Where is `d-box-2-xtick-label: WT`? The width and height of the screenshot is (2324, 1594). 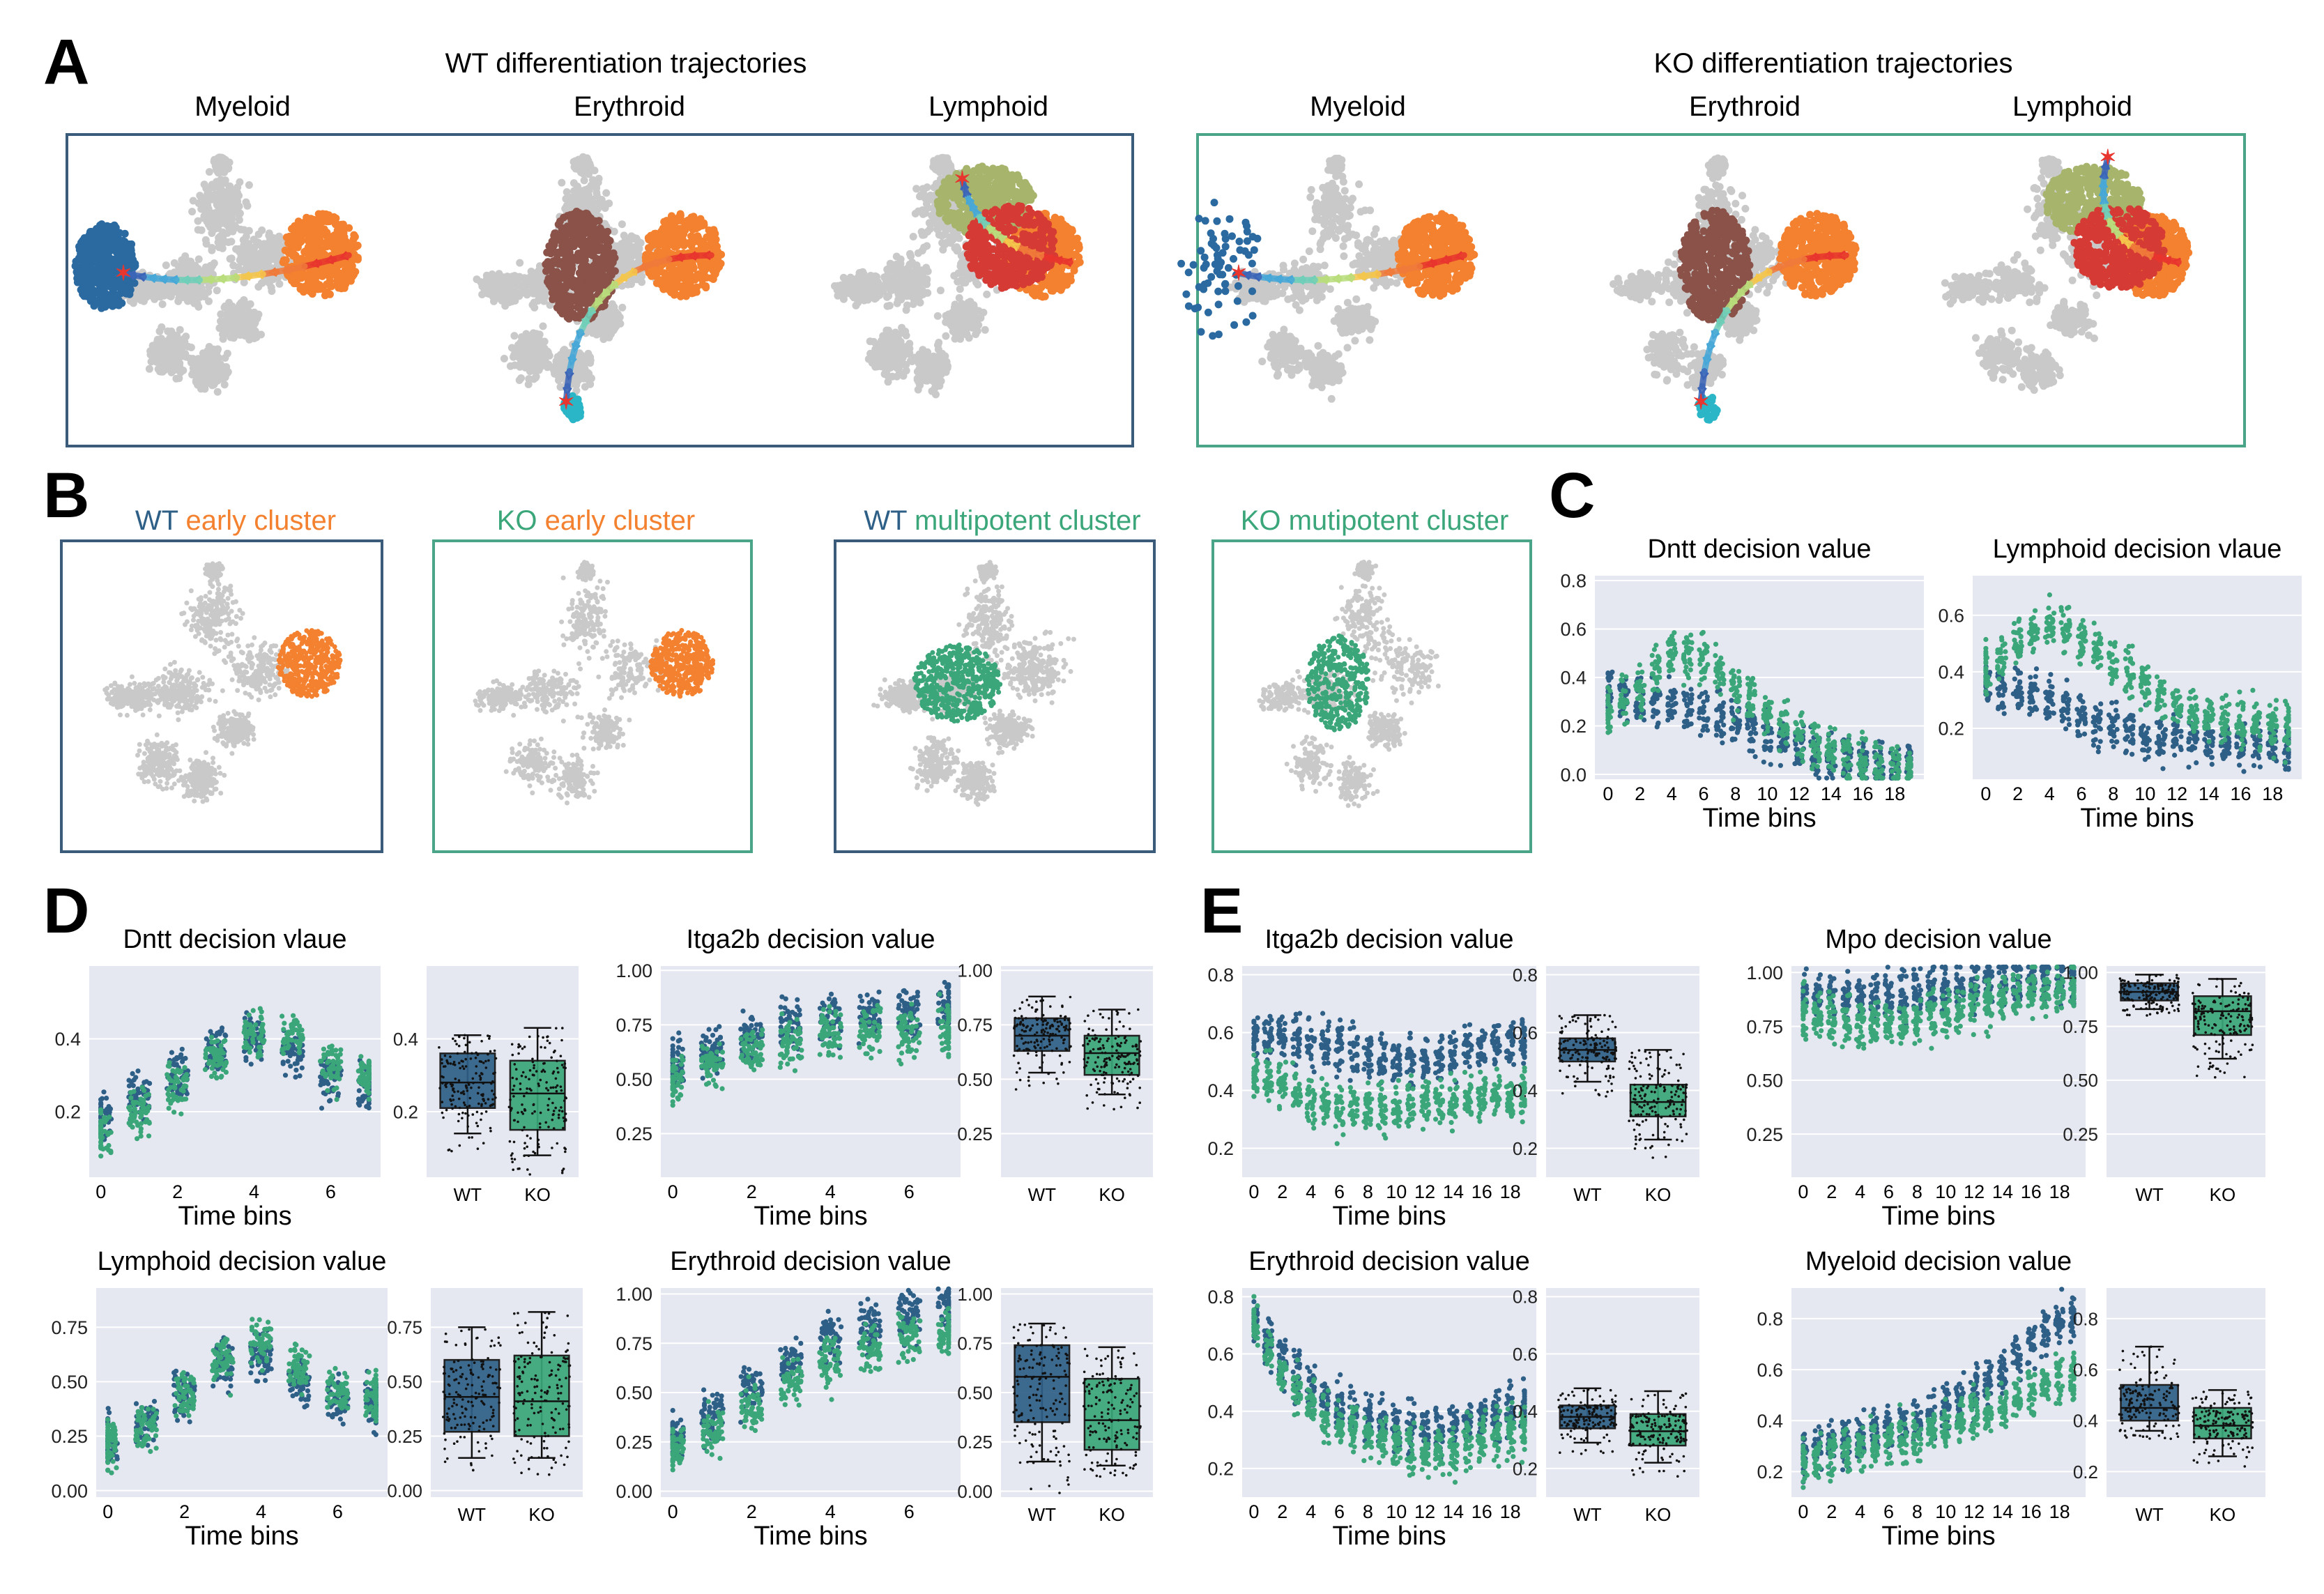 d-box-2-xtick-label: WT is located at coordinates (1043, 1194).